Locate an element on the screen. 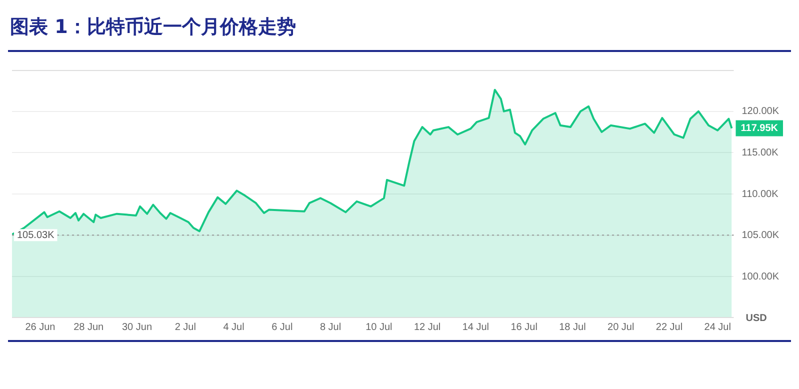  x-tick-label: 14 Jul is located at coordinates (476, 327).